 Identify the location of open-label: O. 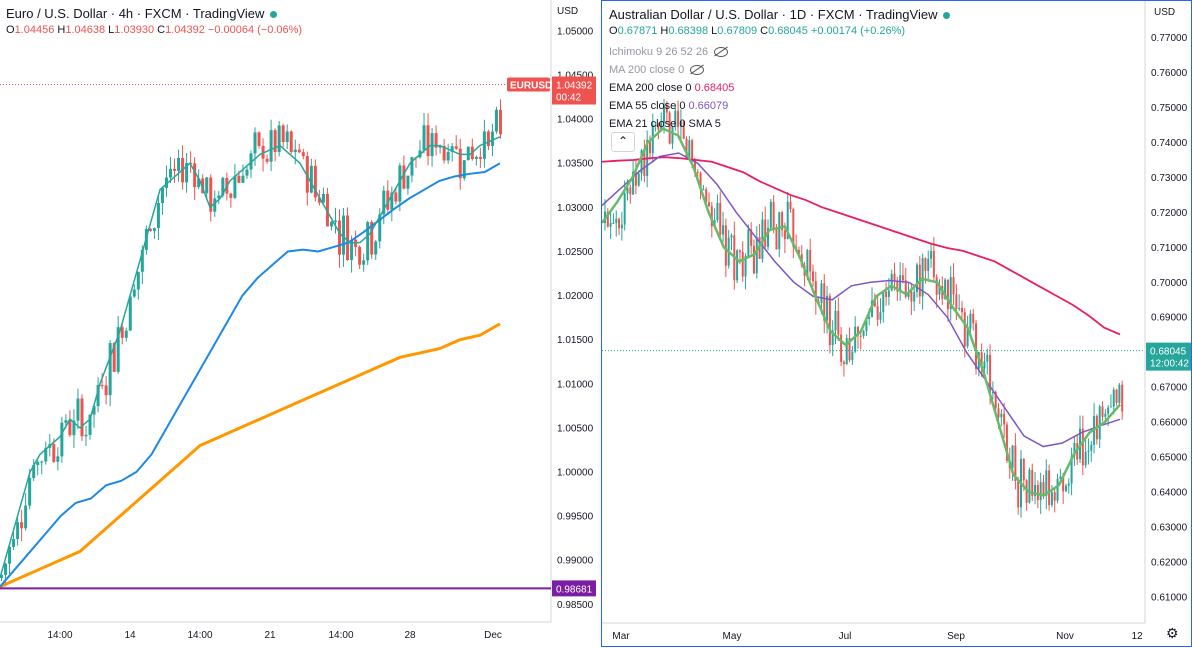
(613, 31).